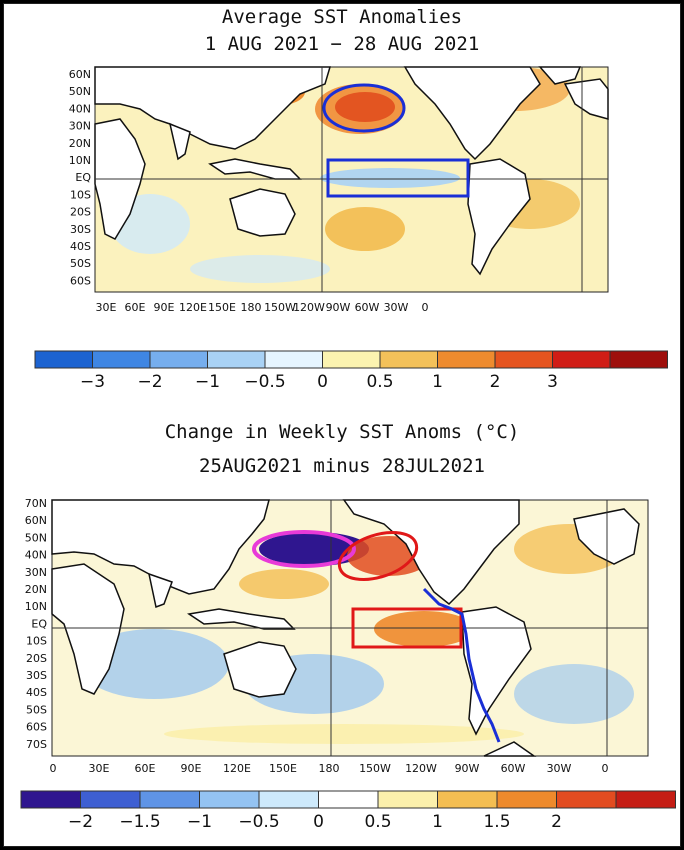 This screenshot has height=850, width=684. I want to click on bottom-lon-label: 60W, so click(513, 768).